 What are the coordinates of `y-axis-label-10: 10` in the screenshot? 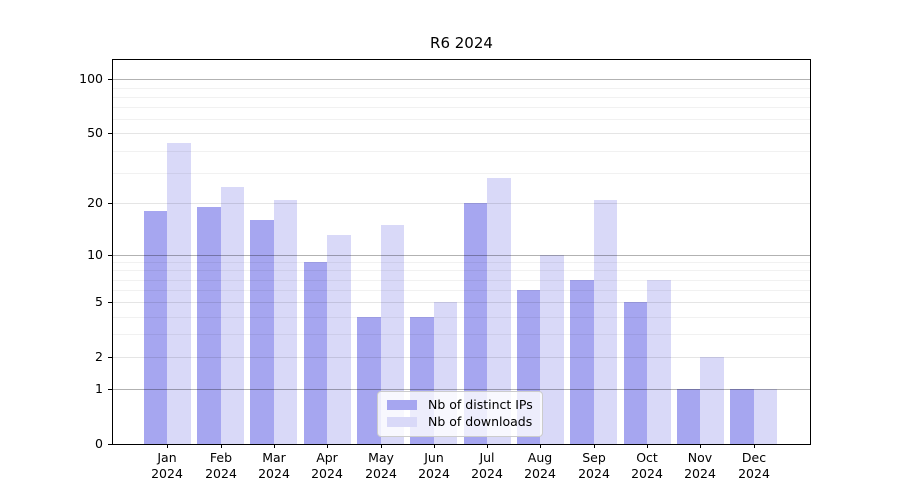 It's located at (95, 254).